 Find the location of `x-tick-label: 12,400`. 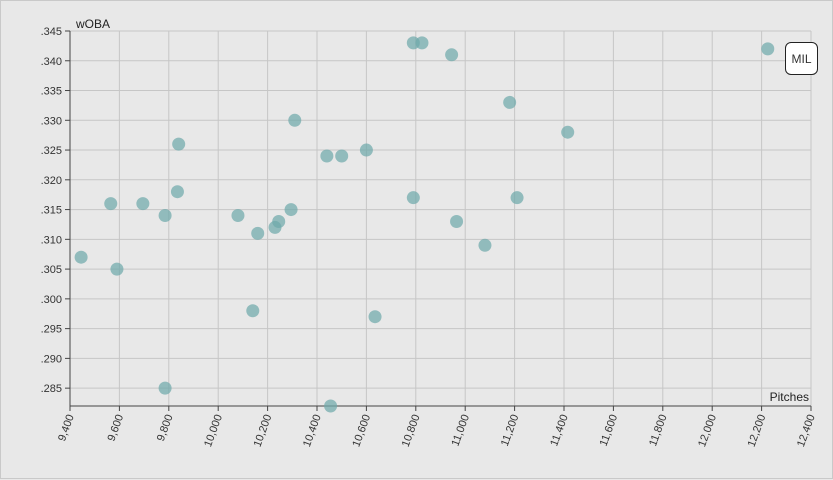

x-tick-label: 12,400 is located at coordinates (806, 431).